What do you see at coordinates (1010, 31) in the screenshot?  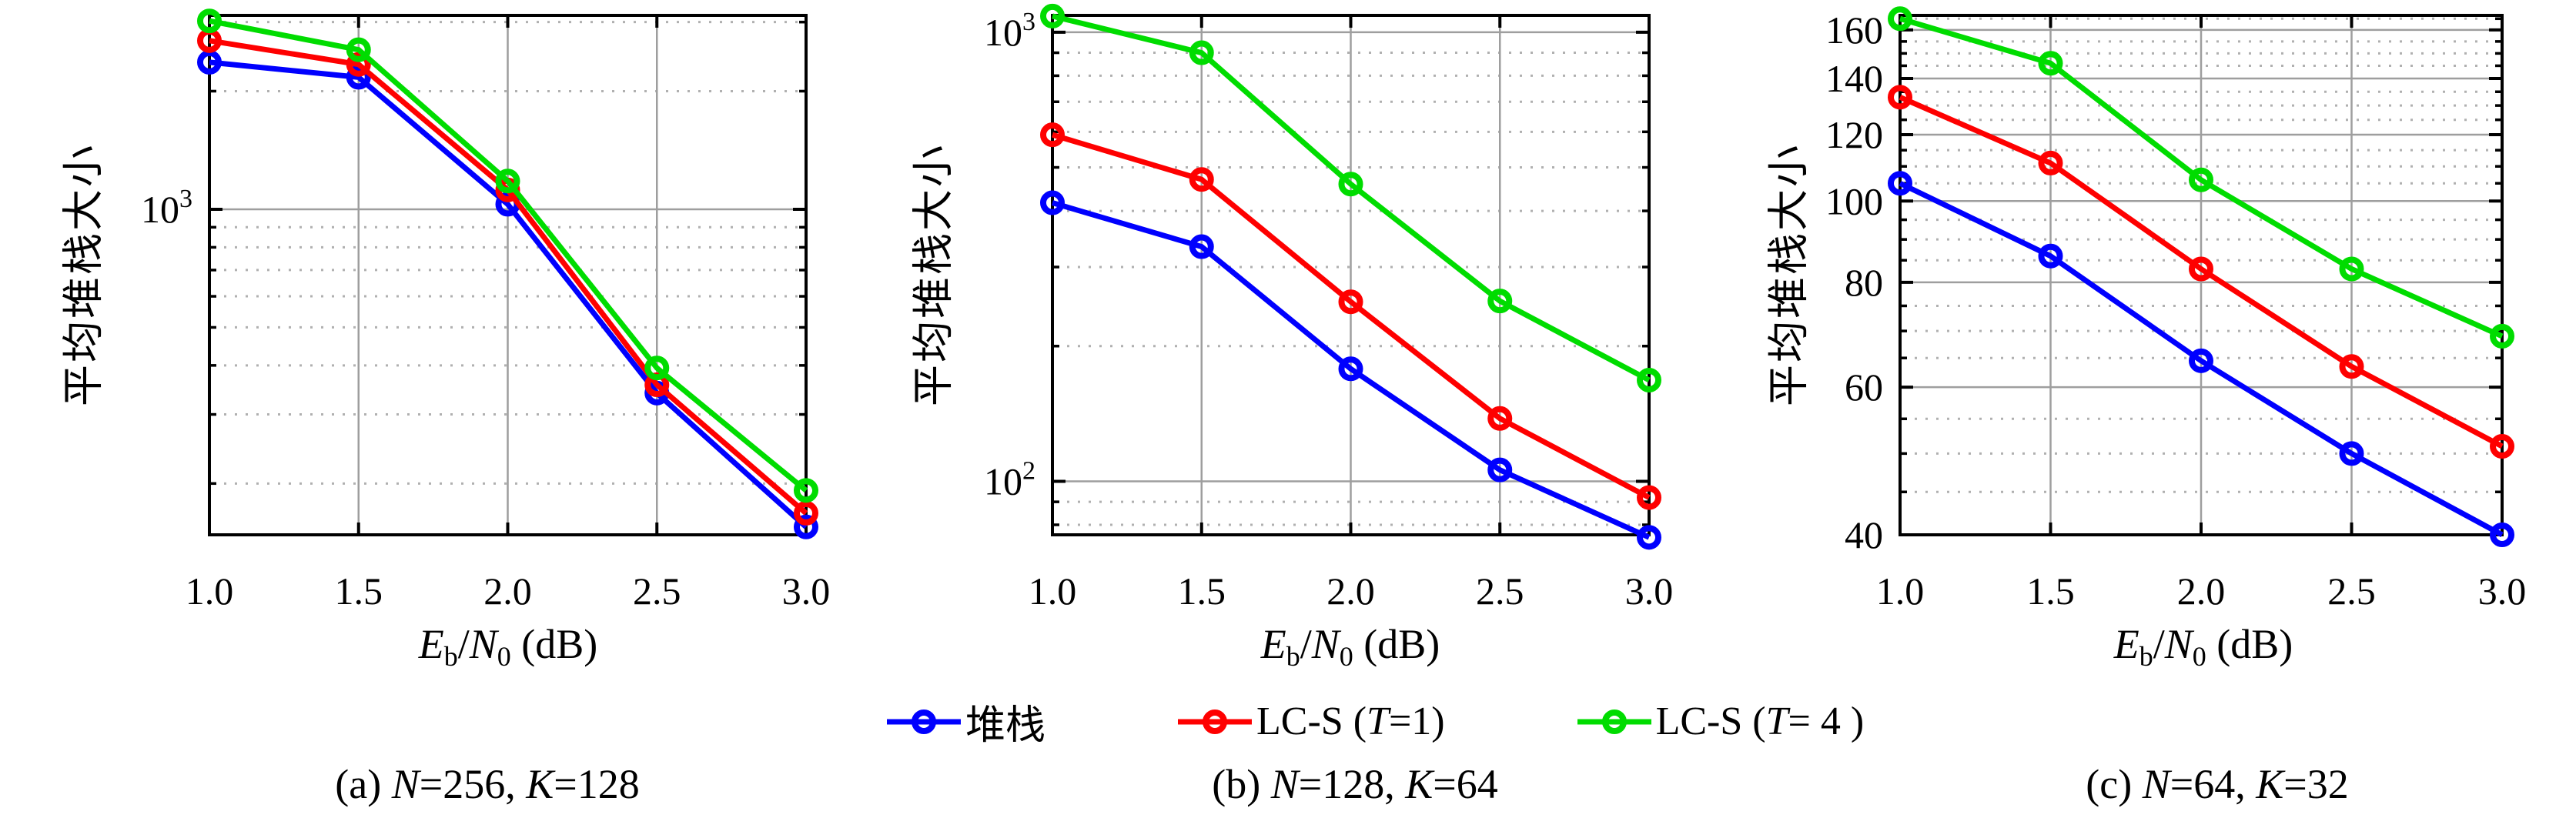 I see `y-tick-label: 103` at bounding box center [1010, 31].